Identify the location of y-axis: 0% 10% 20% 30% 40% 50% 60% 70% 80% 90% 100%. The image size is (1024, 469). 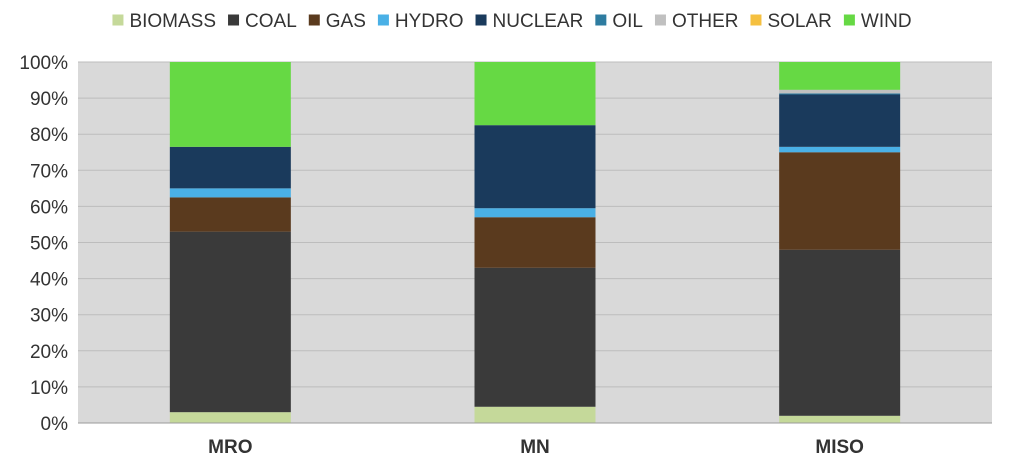
(43, 244).